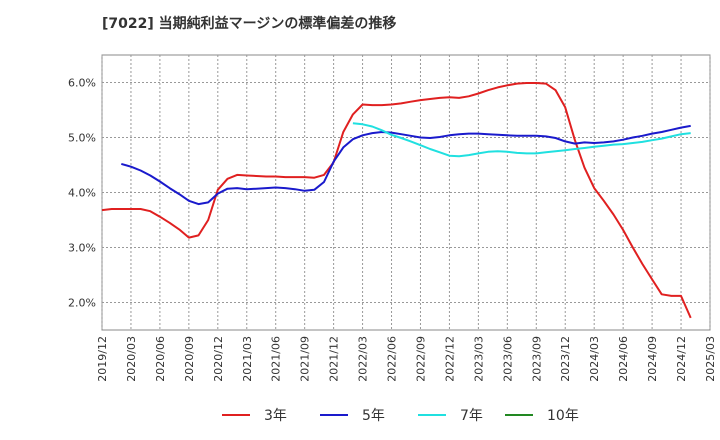 Image resolution: width=720 pixels, height=440 pixels. What do you see at coordinates (249, 23) in the screenshot?
I see `chart-title: [7022] 当期純利益マージンの標準偏差の推移` at bounding box center [249, 23].